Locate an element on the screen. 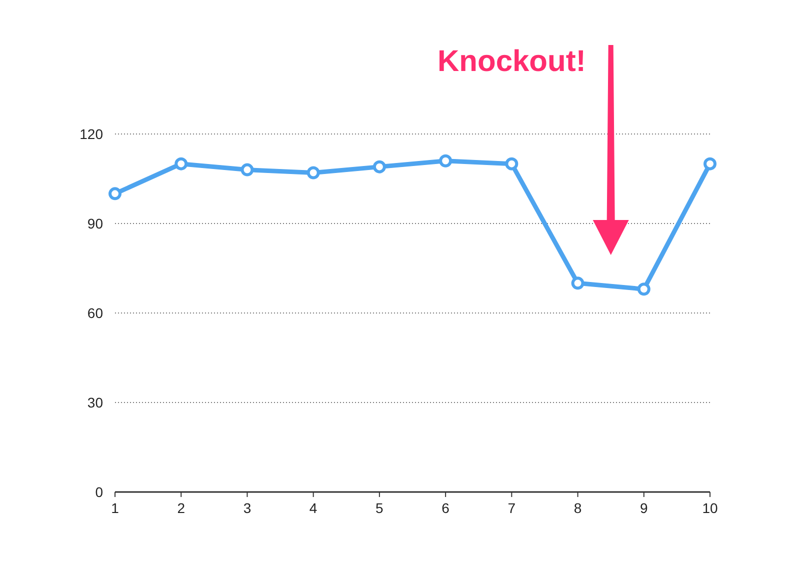  x-tick-label: 3 is located at coordinates (247, 508).